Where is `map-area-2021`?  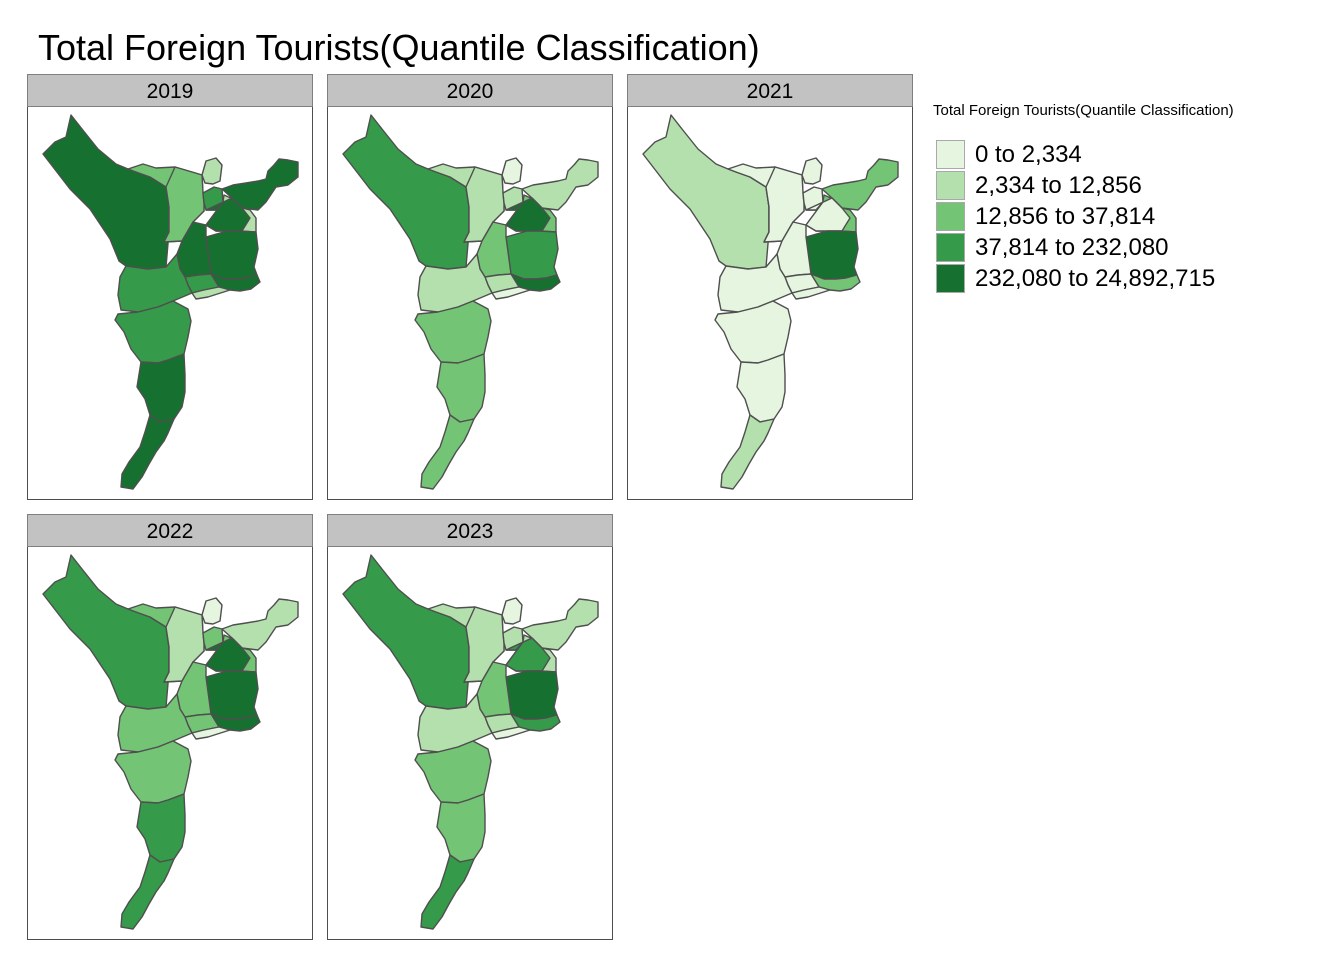 map-area-2021 is located at coordinates (770, 303).